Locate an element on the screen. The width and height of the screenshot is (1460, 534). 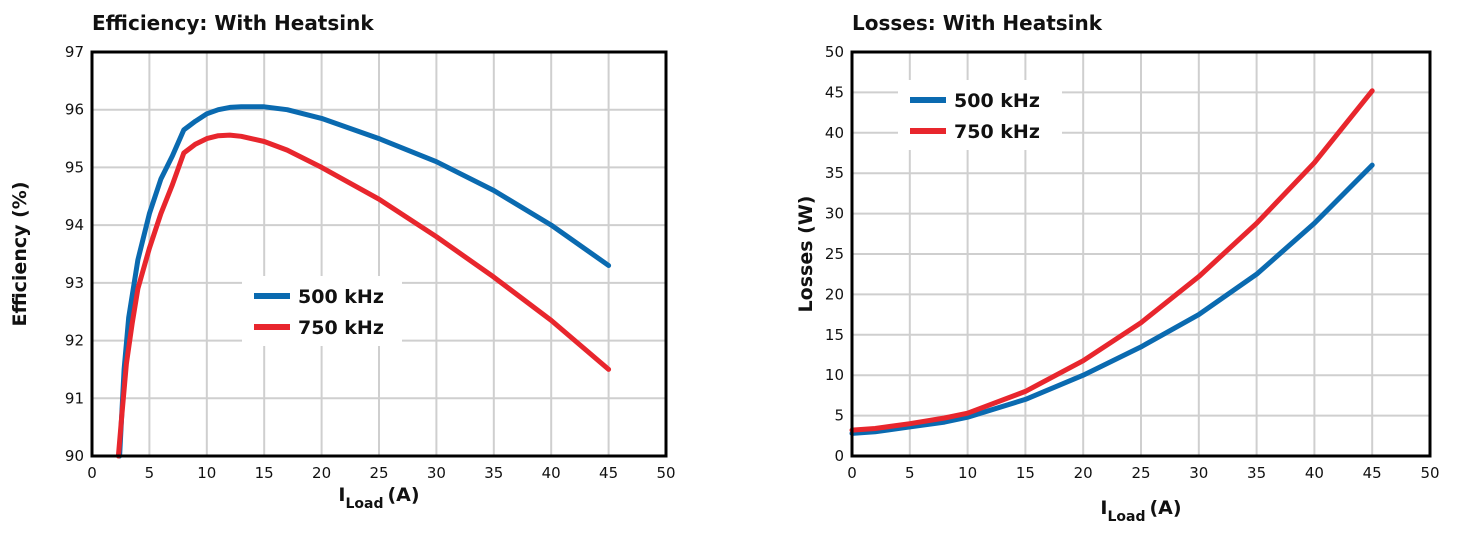
y-tick-label: 92 is located at coordinates (74, 341).